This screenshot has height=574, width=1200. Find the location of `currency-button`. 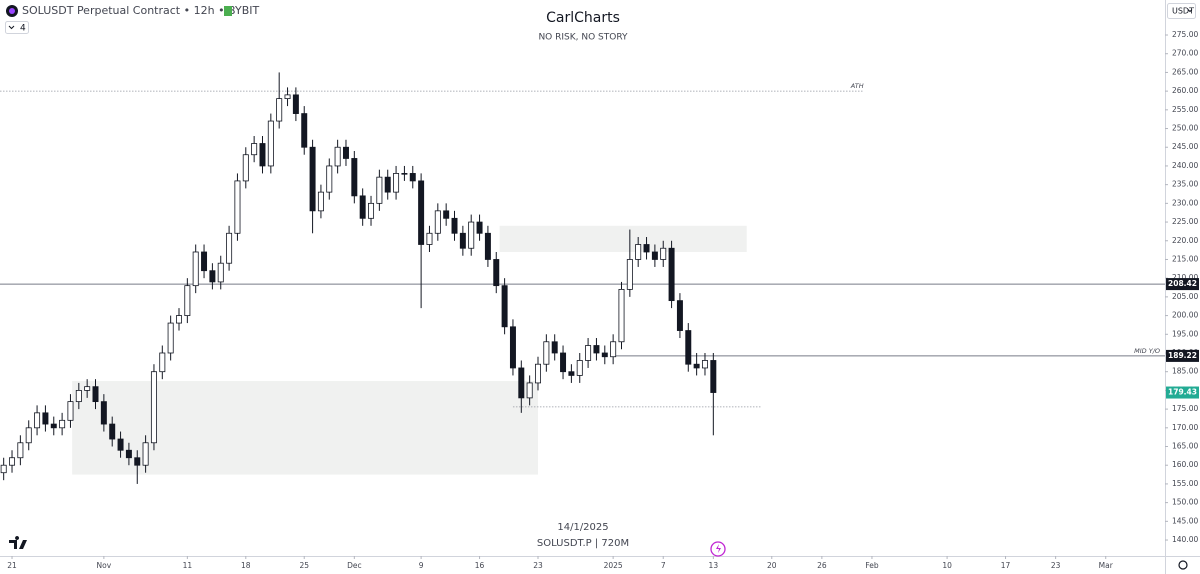

currency-button is located at coordinates (1181, 11).